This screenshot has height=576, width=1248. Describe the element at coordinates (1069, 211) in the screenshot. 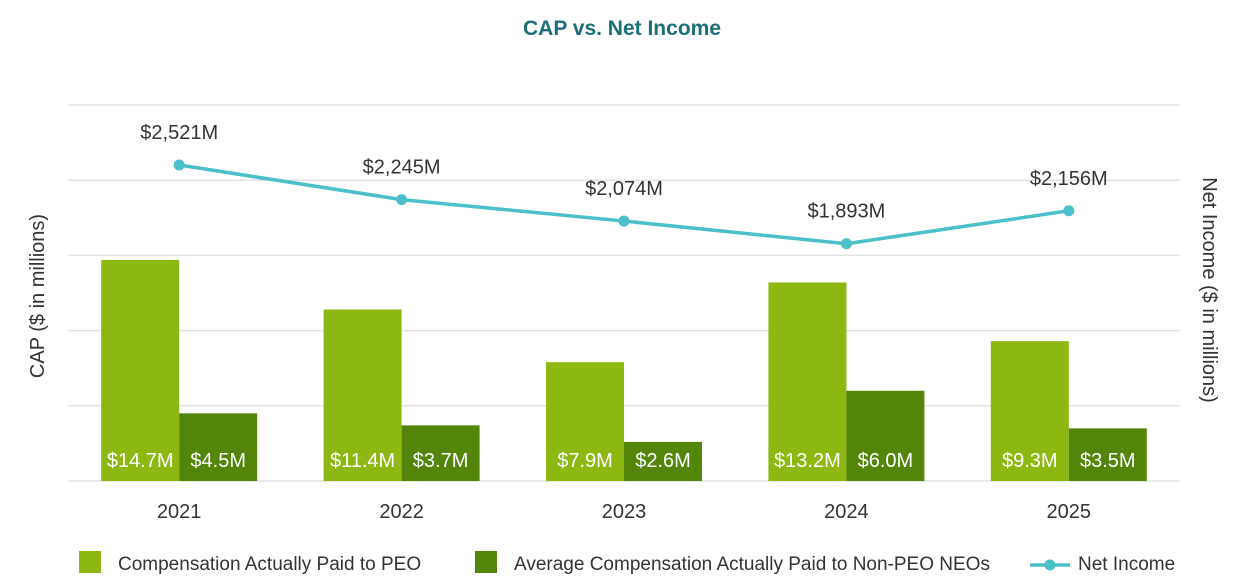

I see `net-income-point-2025` at that location.